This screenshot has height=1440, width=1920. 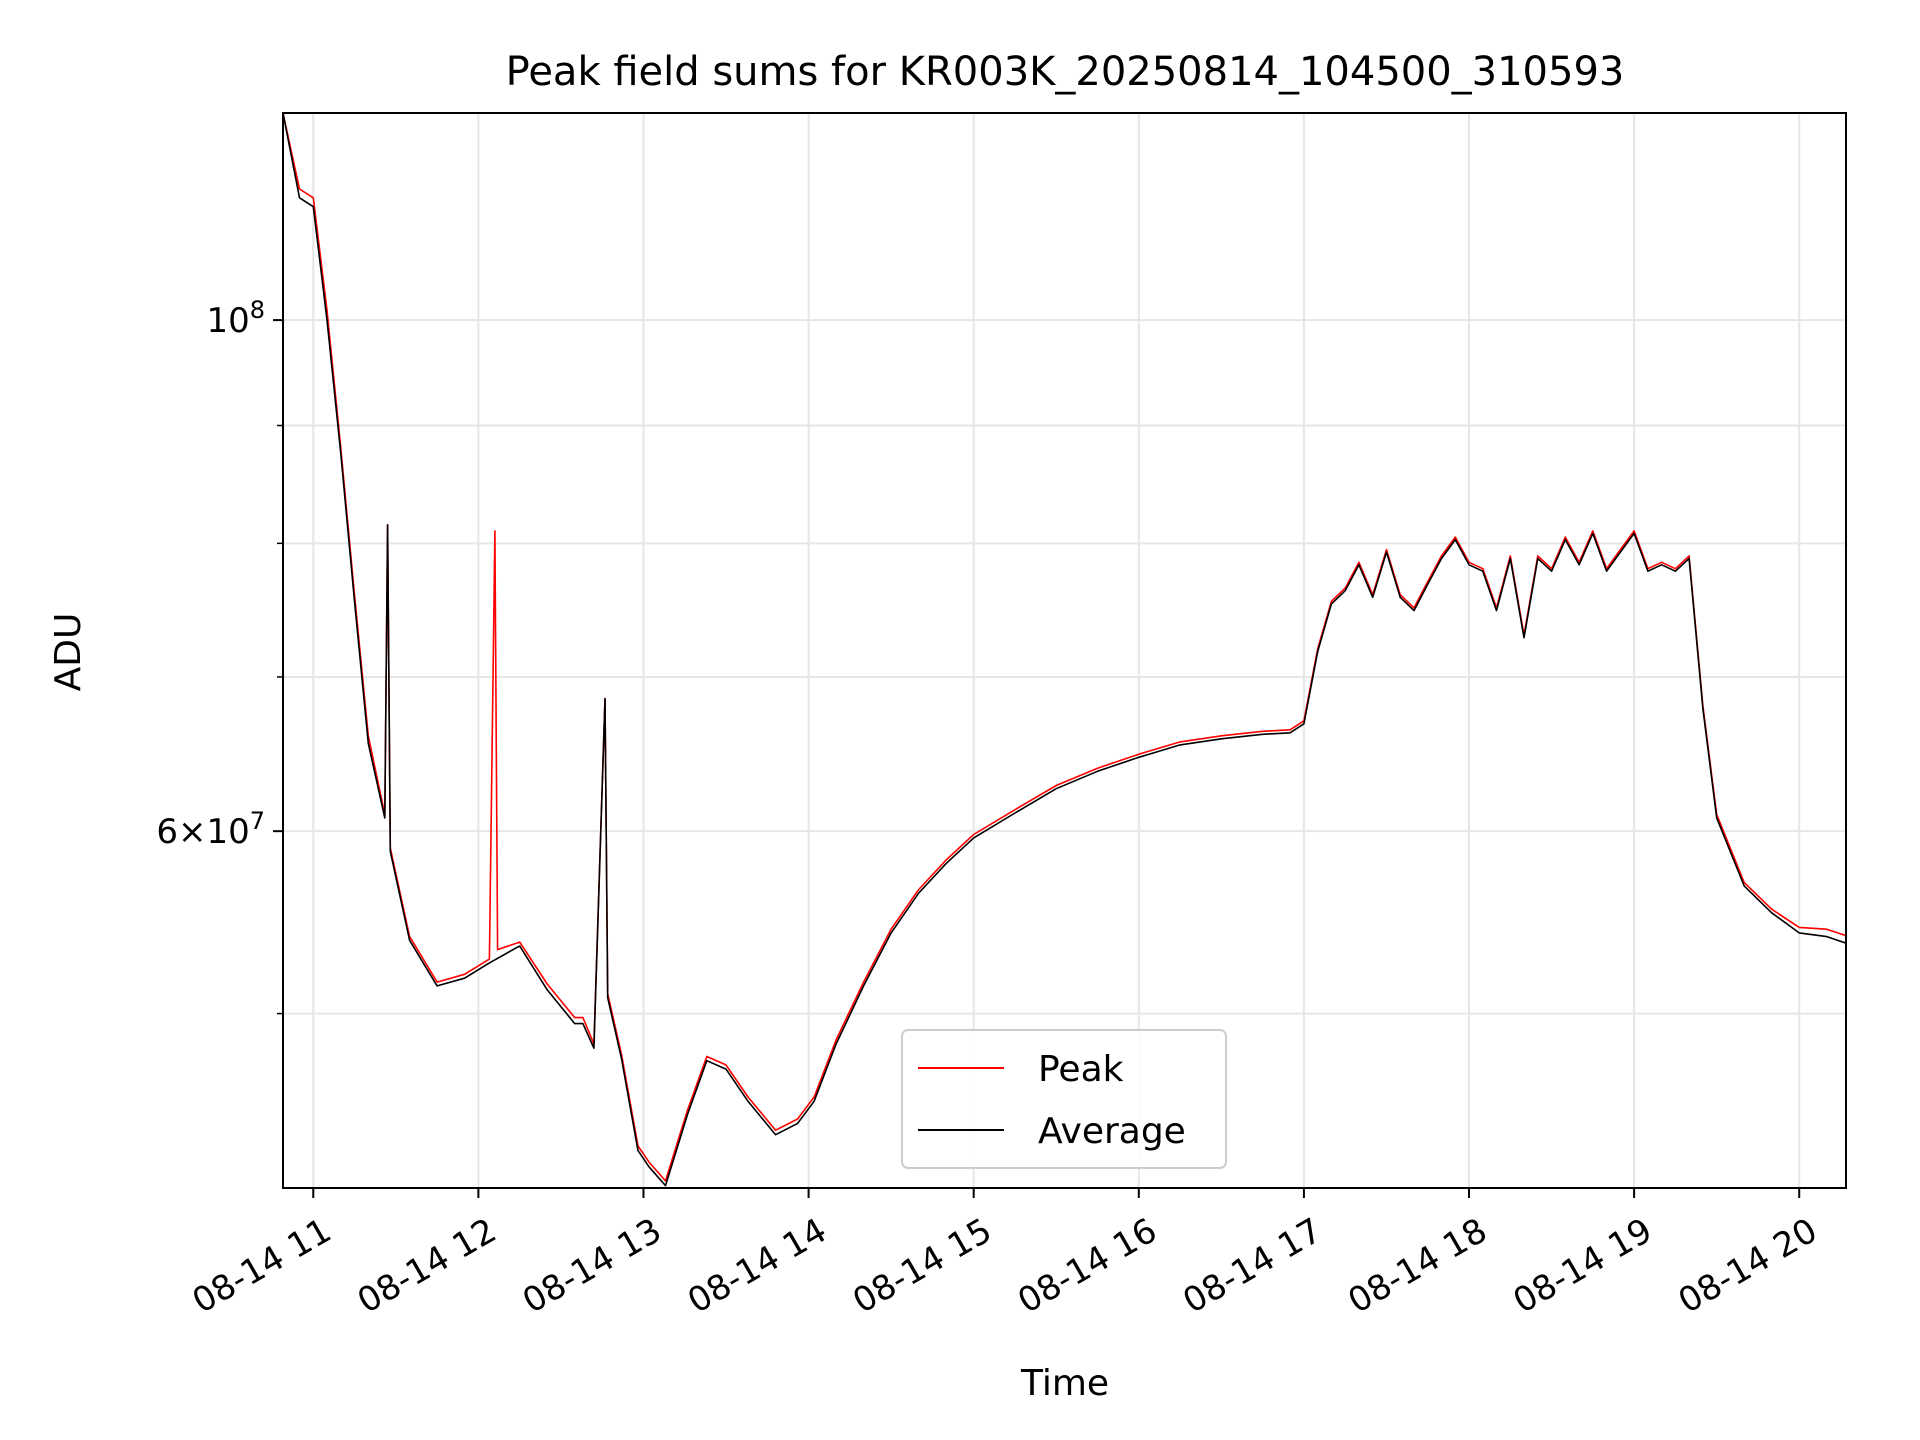 I want to click on y-axis-label: ADU, so click(x=68, y=652).